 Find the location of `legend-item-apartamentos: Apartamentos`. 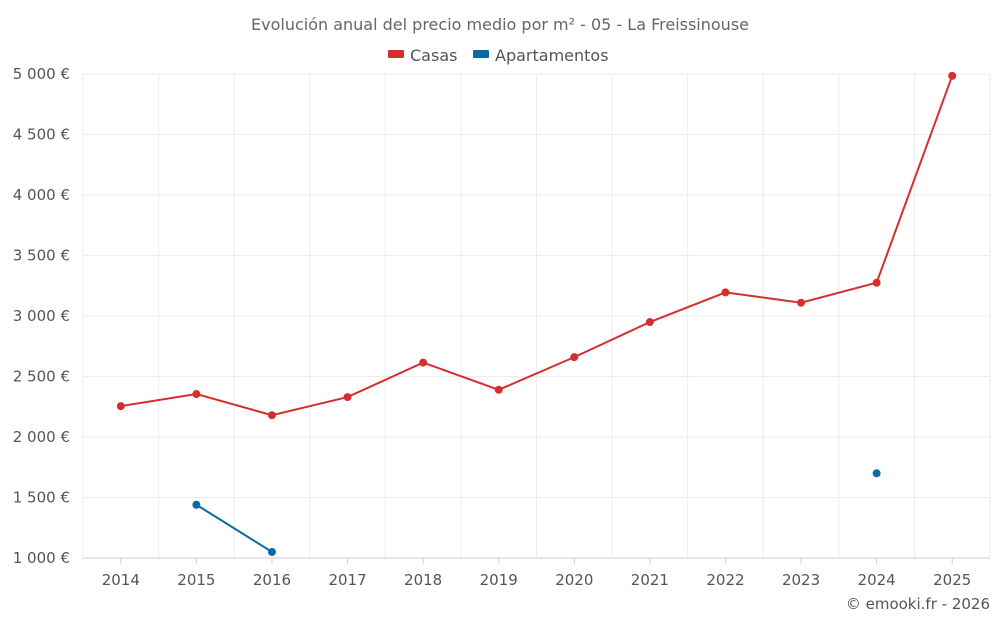

legend-item-apartamentos: Apartamentos is located at coordinates (541, 55).